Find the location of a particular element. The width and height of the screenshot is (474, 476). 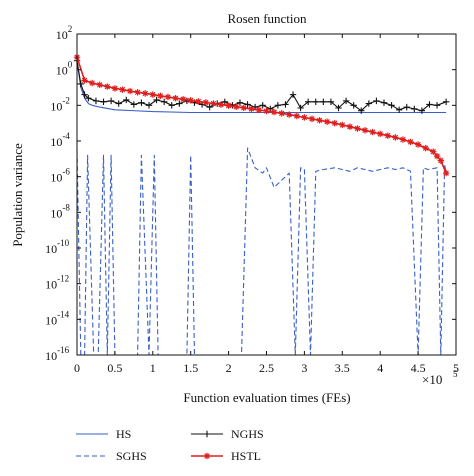

x-multiplier-base: ×10 is located at coordinates (432, 379).